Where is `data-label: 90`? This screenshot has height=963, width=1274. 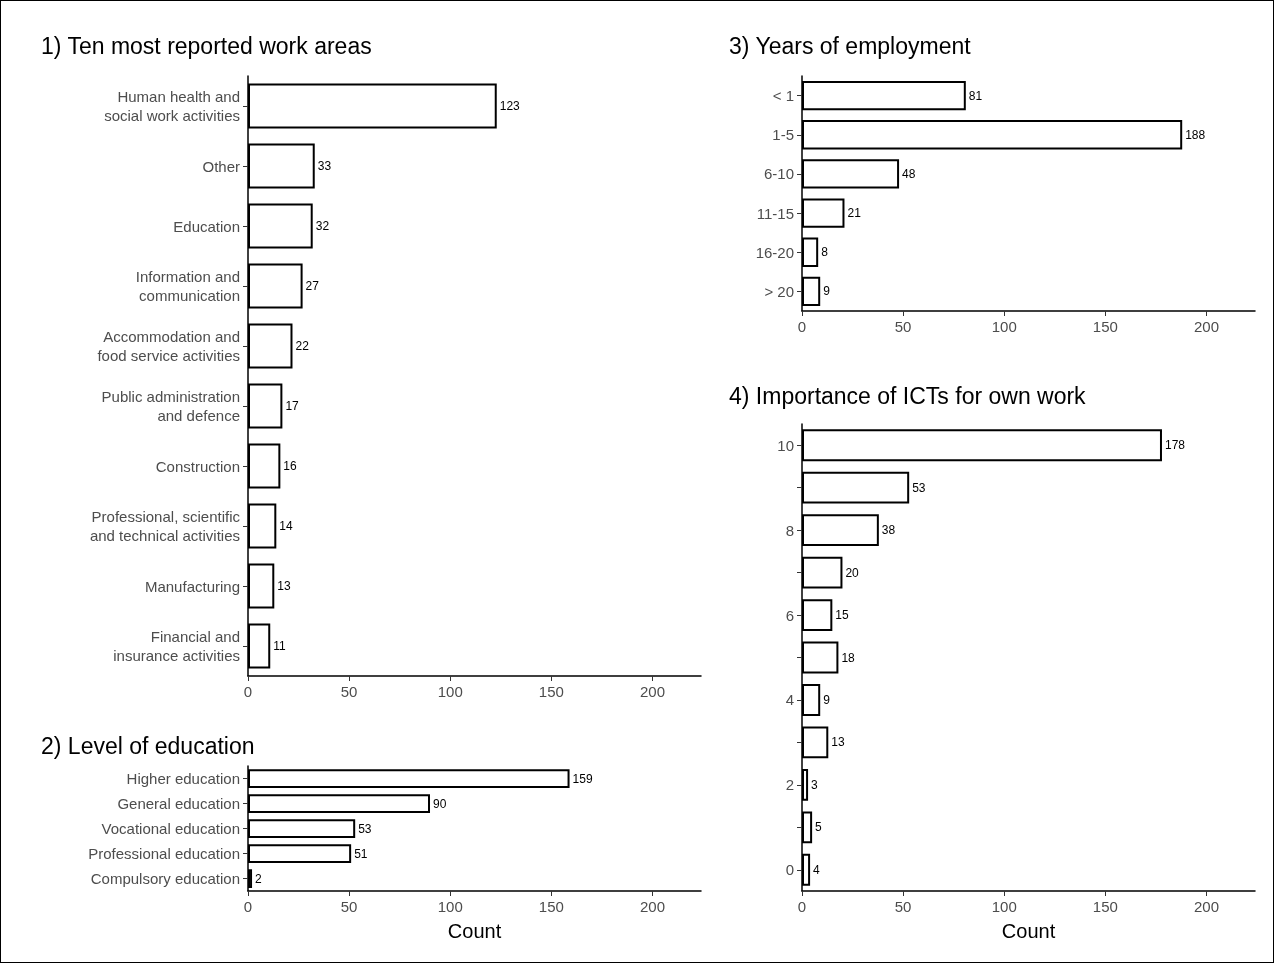
data-label: 90 is located at coordinates (440, 803).